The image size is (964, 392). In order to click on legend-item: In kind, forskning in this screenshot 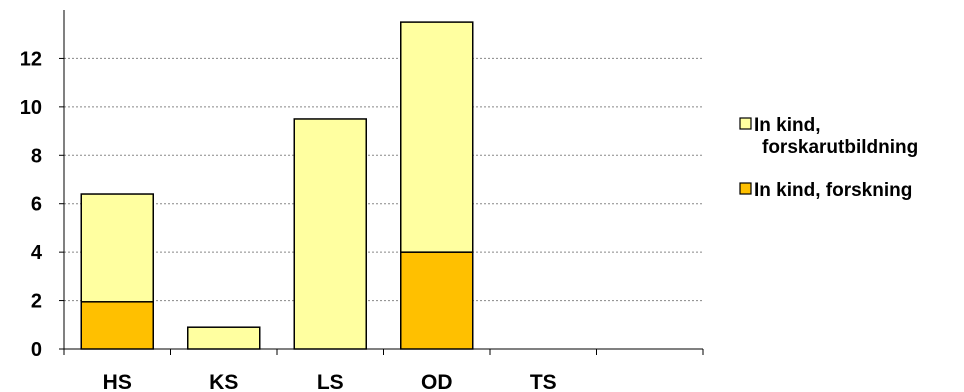, I will do `click(825, 190)`.